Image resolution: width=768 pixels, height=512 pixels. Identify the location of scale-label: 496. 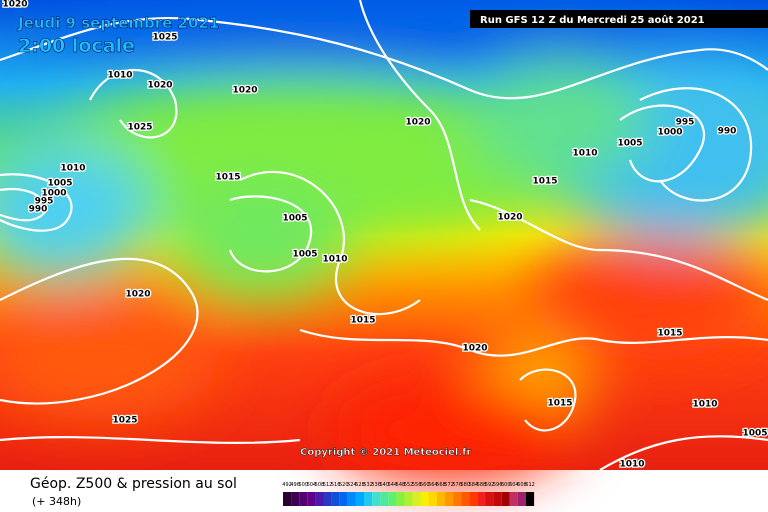
(295, 485).